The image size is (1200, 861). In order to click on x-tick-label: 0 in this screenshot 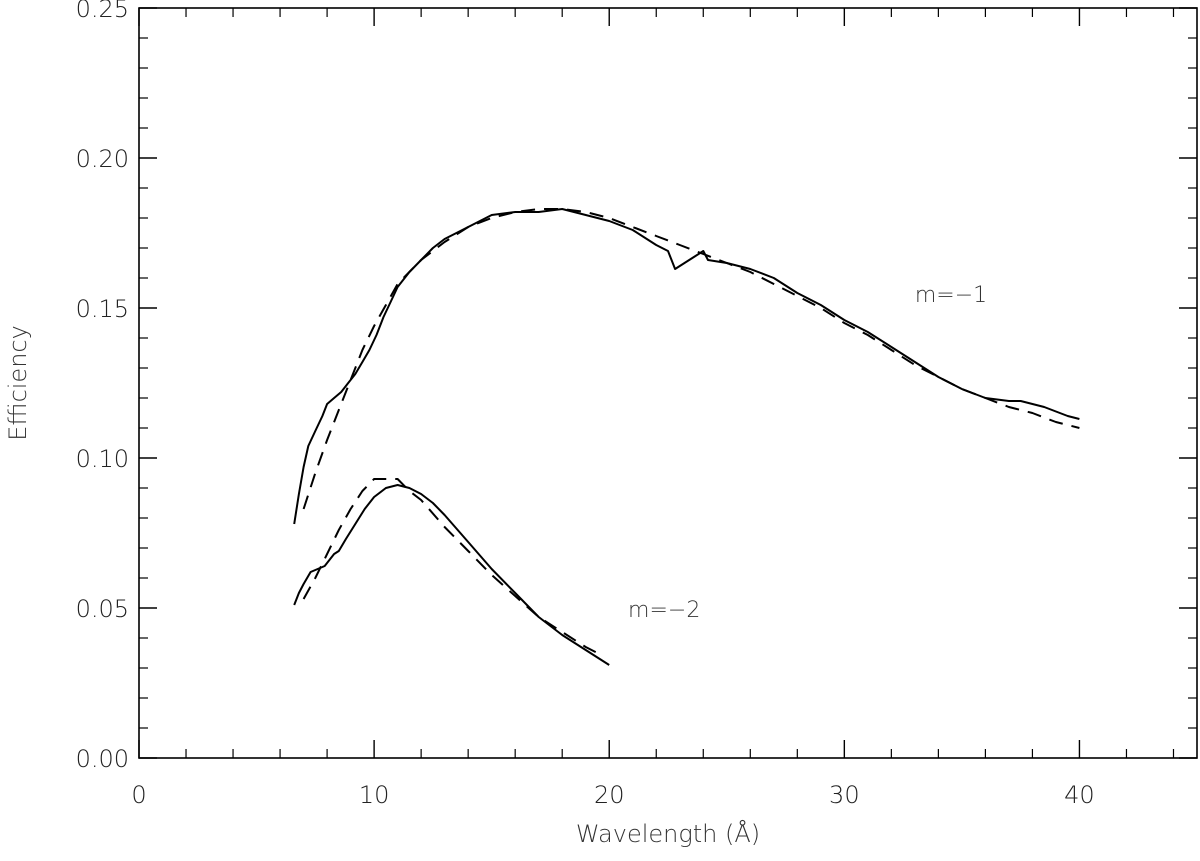, I will do `click(138, 795)`.